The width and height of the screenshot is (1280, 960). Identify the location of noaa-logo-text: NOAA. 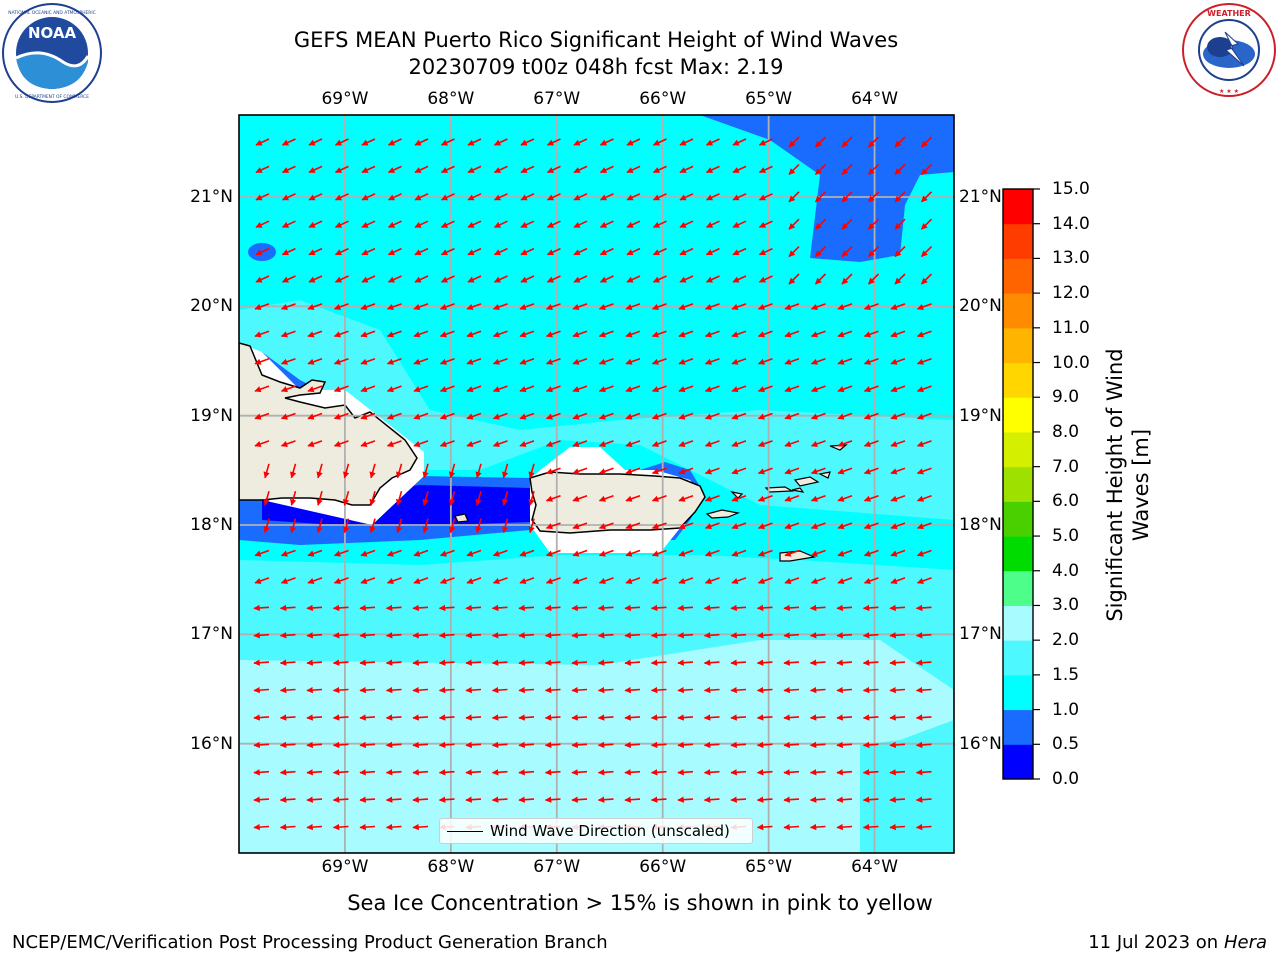
(52, 33).